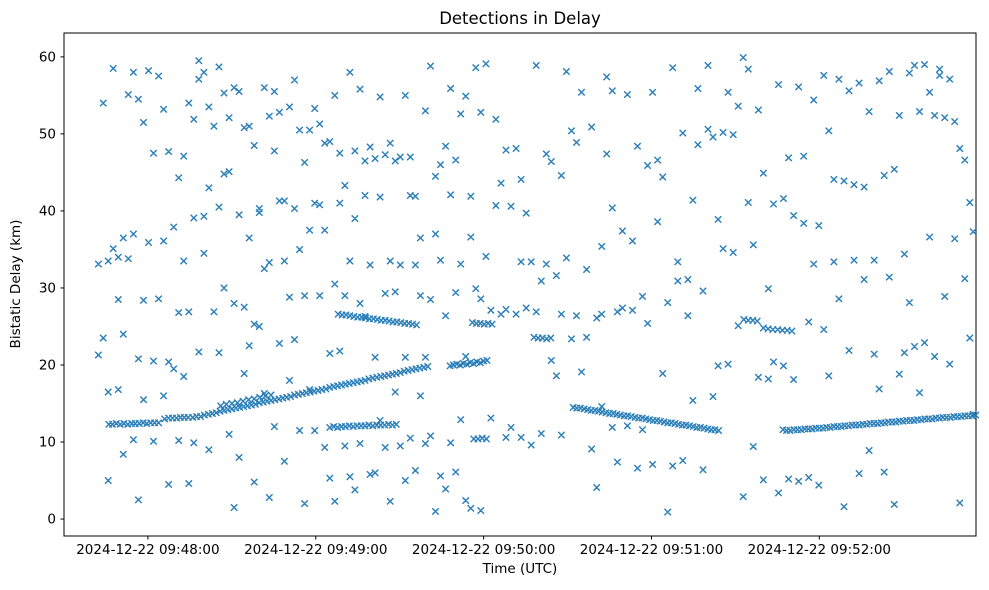 The width and height of the screenshot is (989, 590). What do you see at coordinates (483, 550) in the screenshot?
I see `x-tick-label: 2024-12-22 09:50:00` at bounding box center [483, 550].